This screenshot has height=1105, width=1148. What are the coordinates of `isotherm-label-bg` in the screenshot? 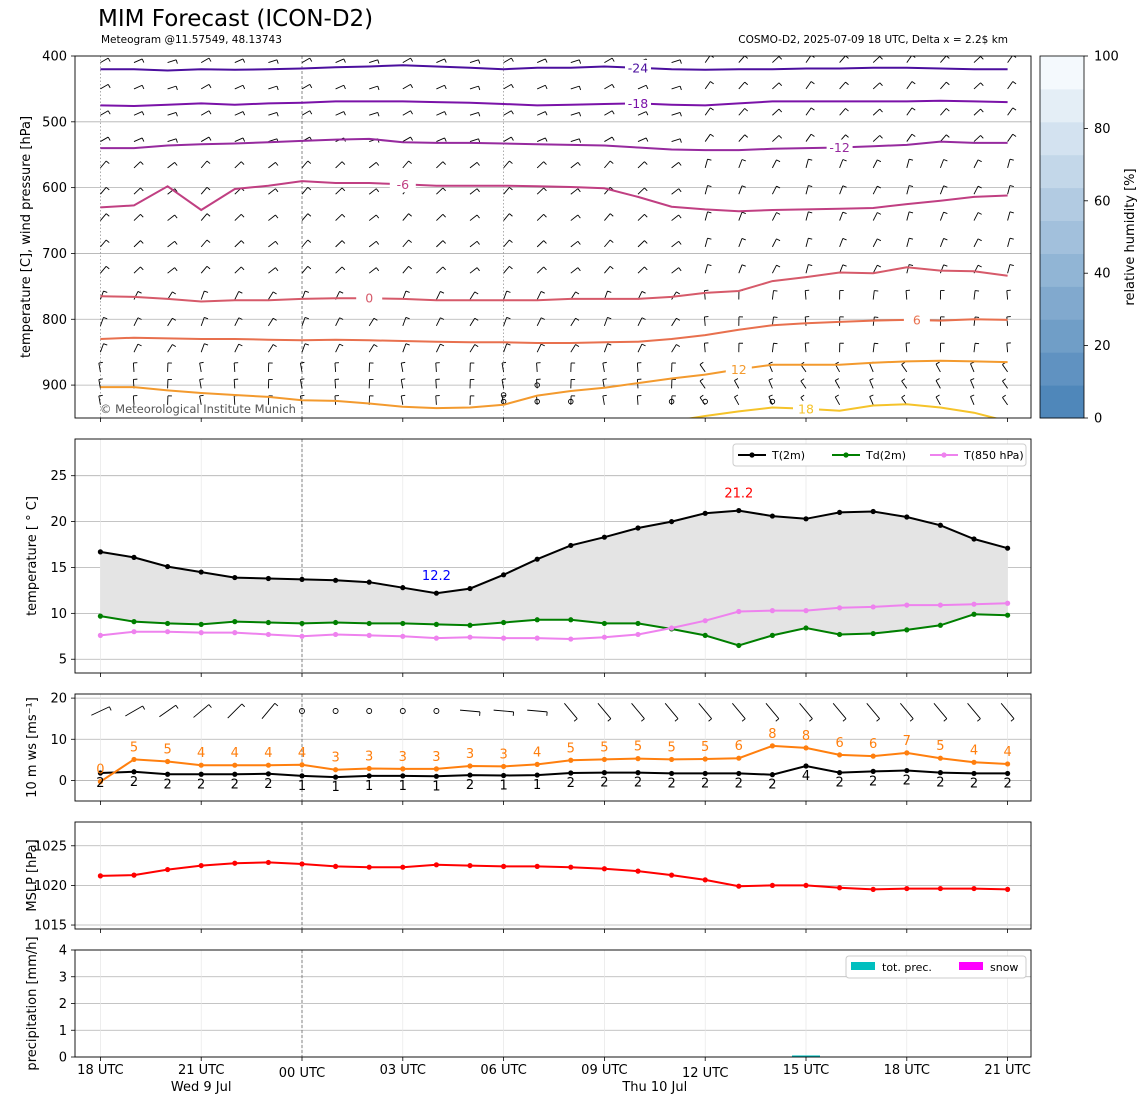 It's located at (369, 298).